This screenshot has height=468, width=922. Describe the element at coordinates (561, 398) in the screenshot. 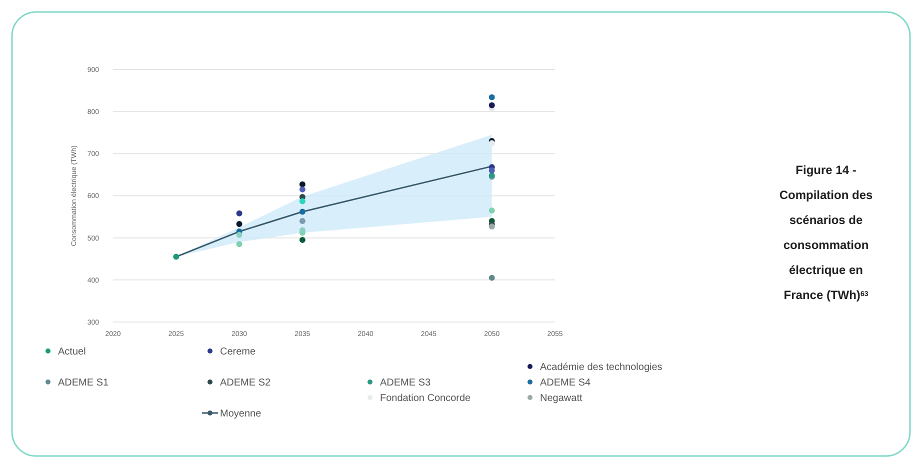

I see `legend-label: Negawatt` at that location.